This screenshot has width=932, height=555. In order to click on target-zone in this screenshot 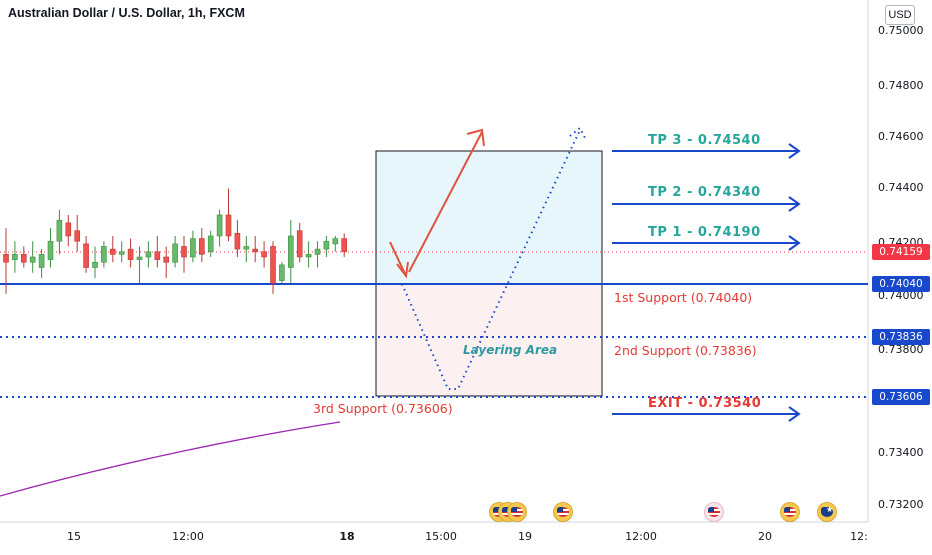, I will do `click(489, 217)`.